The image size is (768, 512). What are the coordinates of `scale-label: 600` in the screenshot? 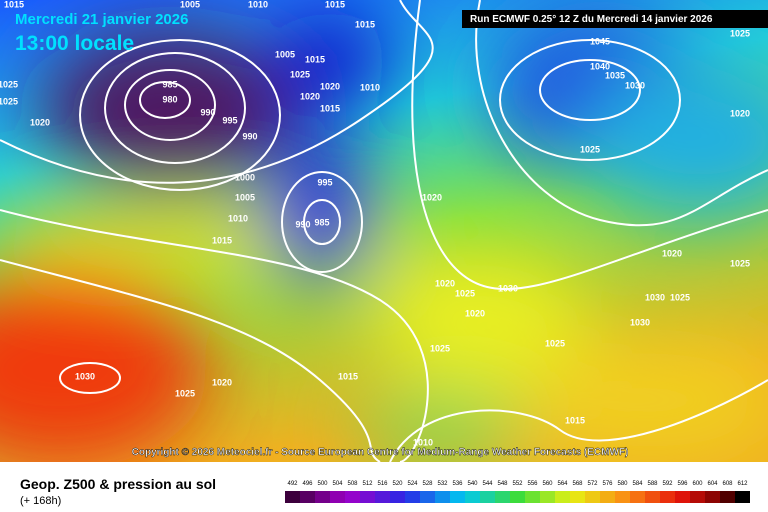 It's located at (697, 484).